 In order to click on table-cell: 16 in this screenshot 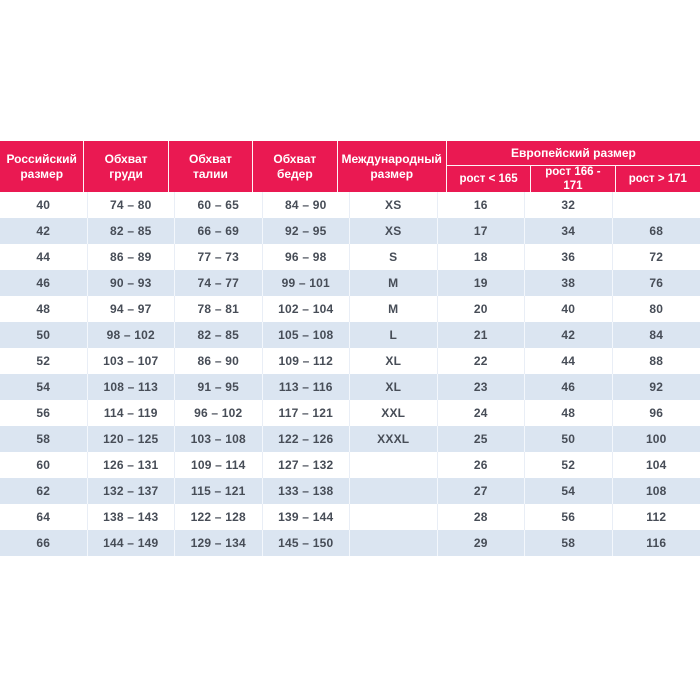, I will do `click(481, 205)`.